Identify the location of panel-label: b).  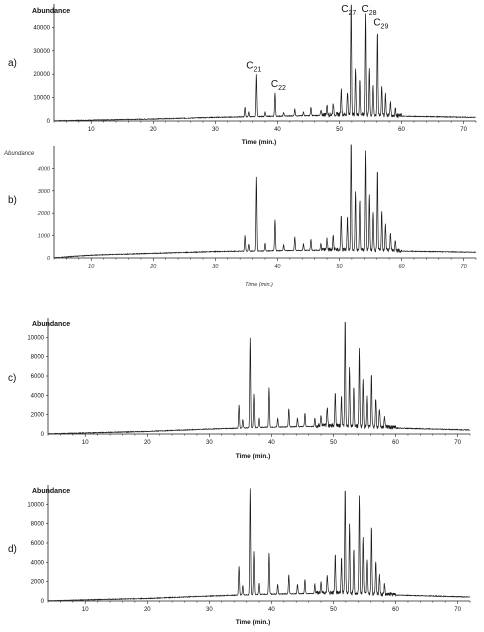
(12, 200).